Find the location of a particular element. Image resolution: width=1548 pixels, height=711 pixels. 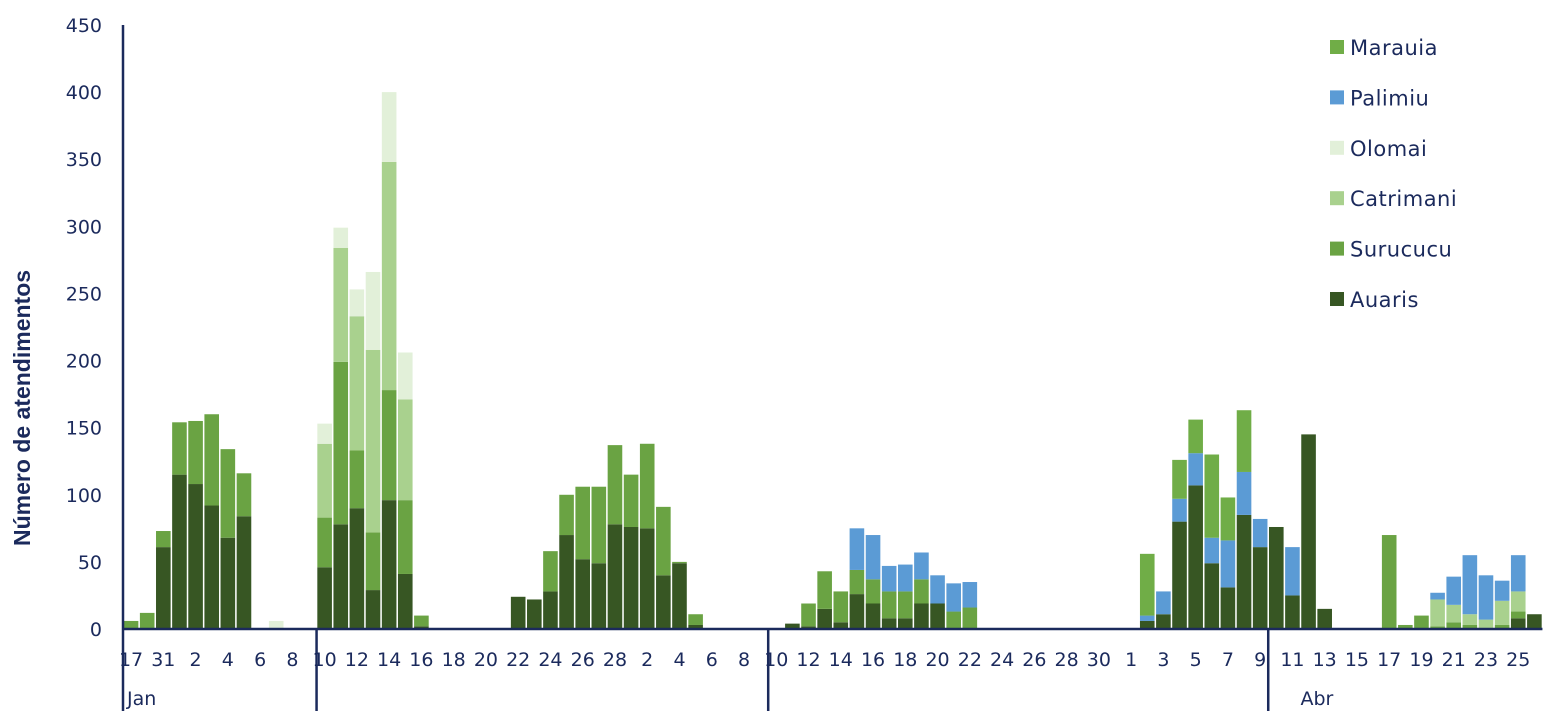

x-tick-label: 28 is located at coordinates (1067, 660).